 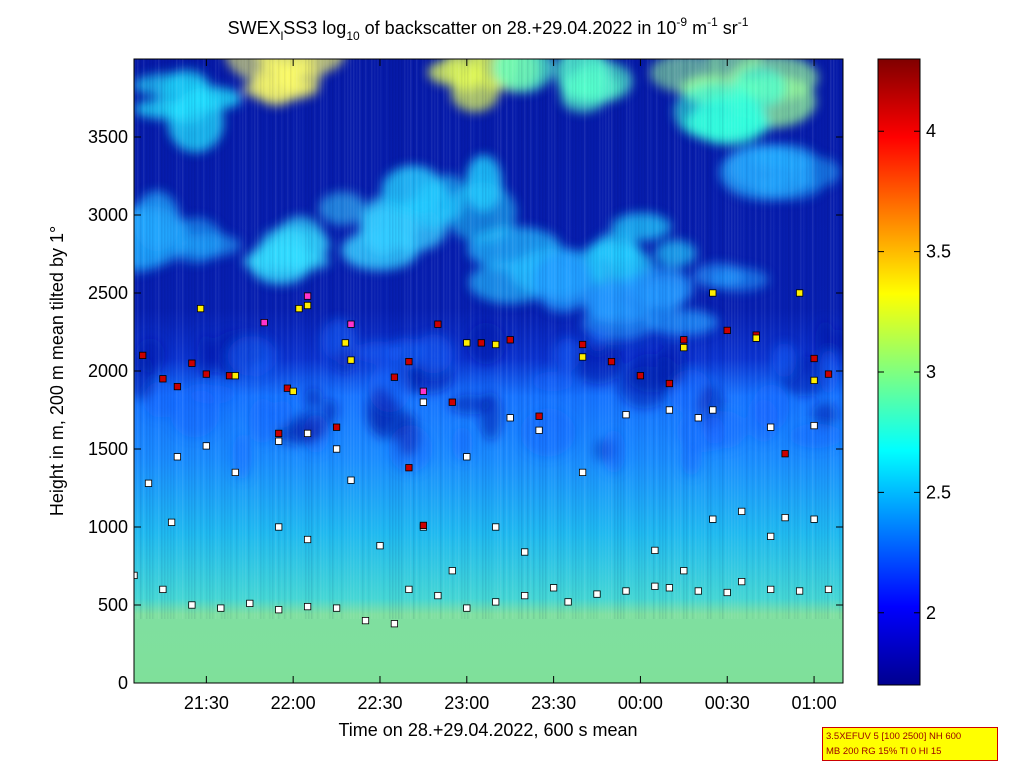 What do you see at coordinates (697, 28) in the screenshot?
I see `title-part4: m` at bounding box center [697, 28].